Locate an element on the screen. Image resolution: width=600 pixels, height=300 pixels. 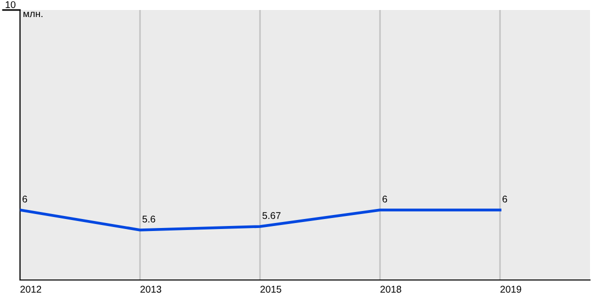
x-tick-label: 2015 is located at coordinates (271, 289).